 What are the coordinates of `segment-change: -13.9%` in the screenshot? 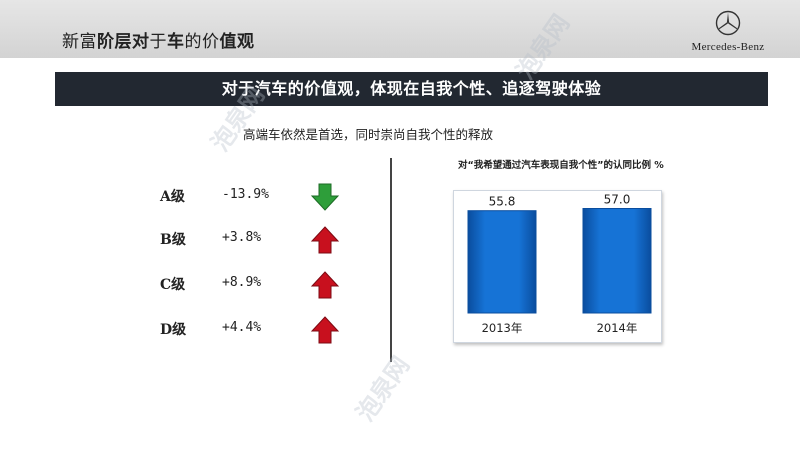 It's located at (245, 194).